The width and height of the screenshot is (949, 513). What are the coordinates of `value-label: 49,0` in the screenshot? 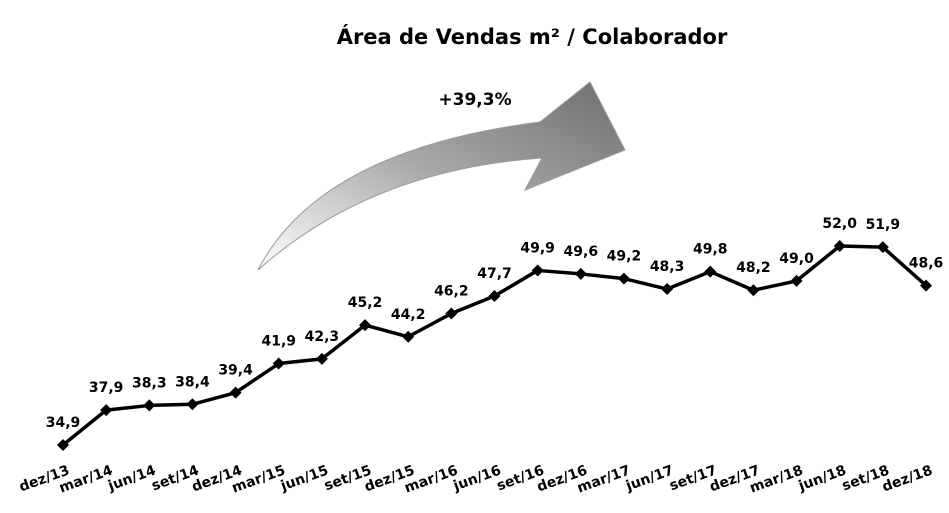 It's located at (796, 259).